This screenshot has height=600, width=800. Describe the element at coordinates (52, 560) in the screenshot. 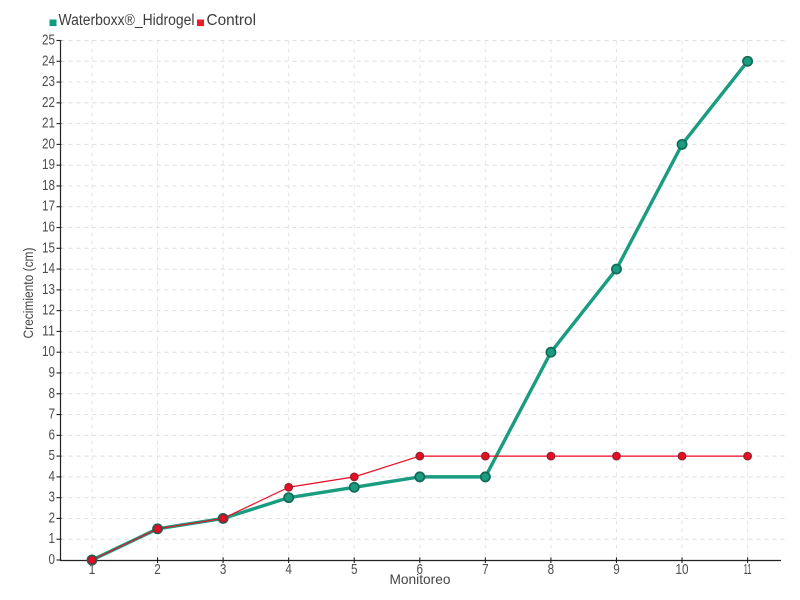

I see `svg-text: 0` at that location.